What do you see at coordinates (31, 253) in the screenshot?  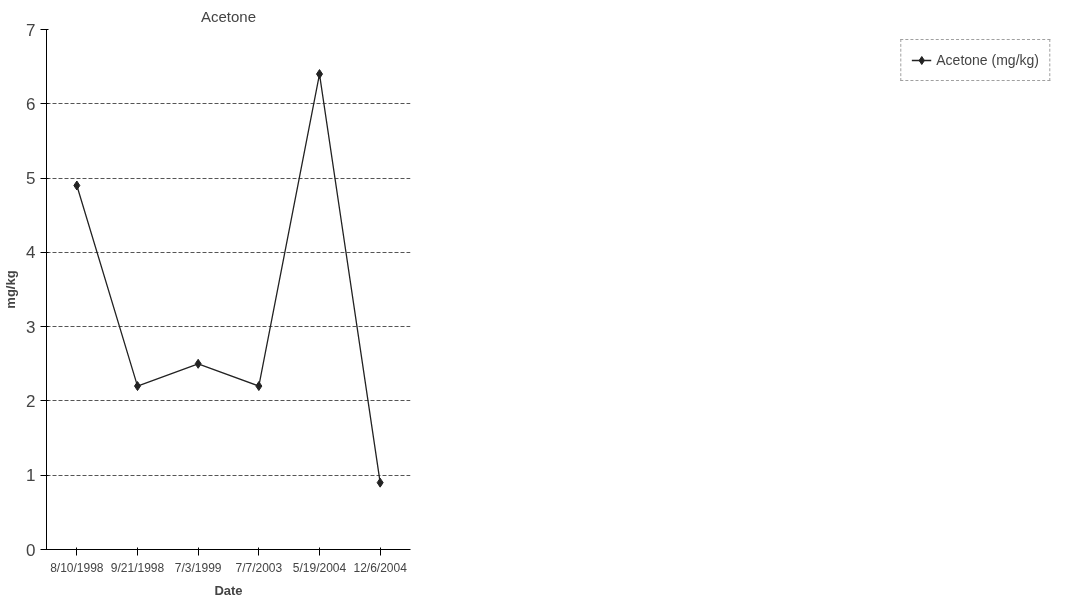 I see `y-tick-label: 4` at bounding box center [31, 253].